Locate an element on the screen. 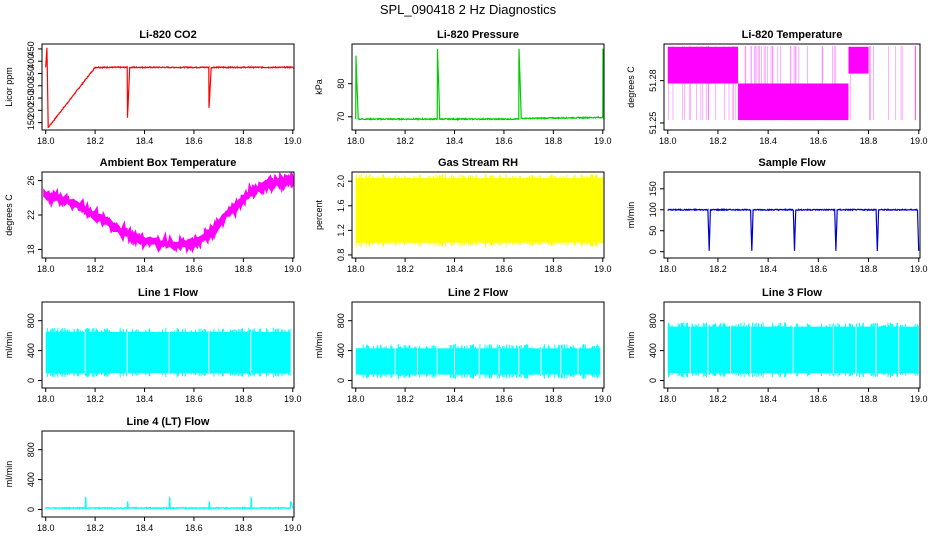  chart-title: Li-820 CO2 is located at coordinates (167, 35).